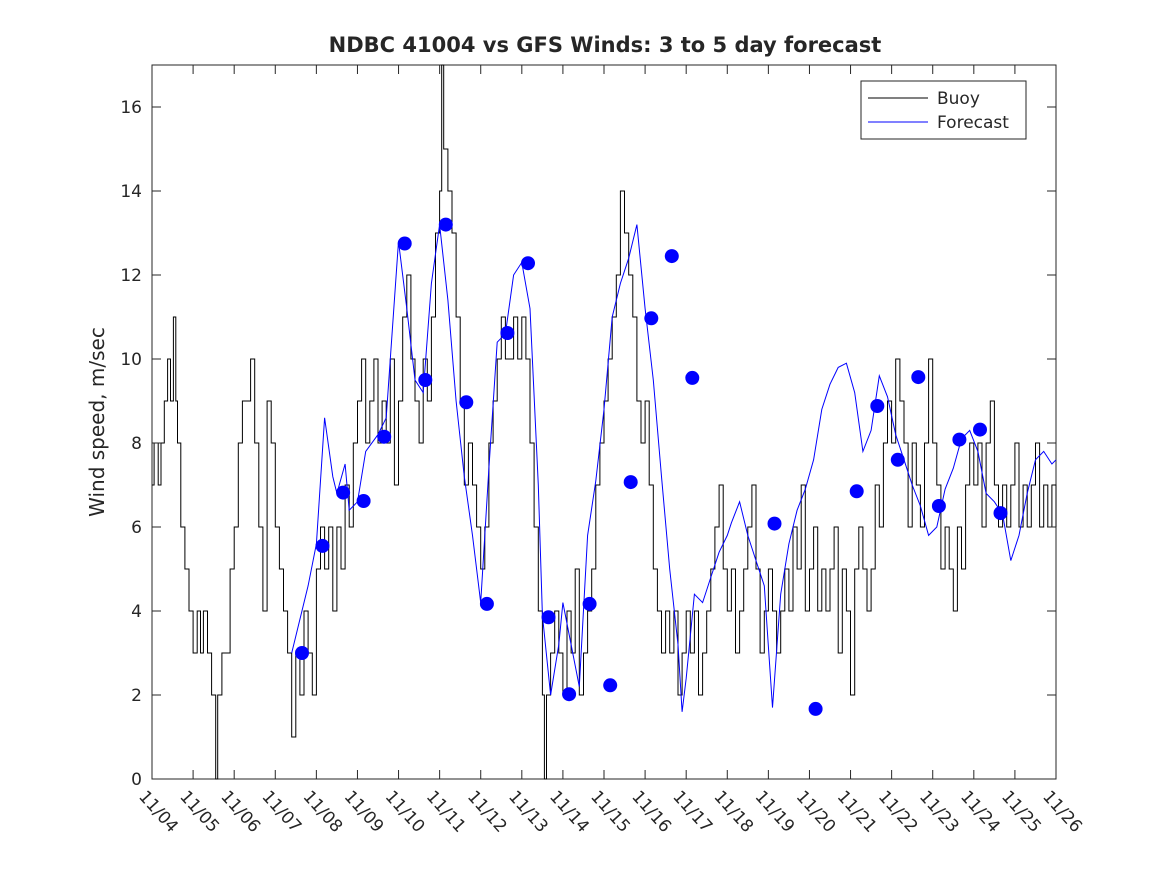 Image resolution: width=1167 pixels, height=875 pixels. What do you see at coordinates (734, 812) in the screenshot?
I see `x-tick-label: 11/18` at bounding box center [734, 812].